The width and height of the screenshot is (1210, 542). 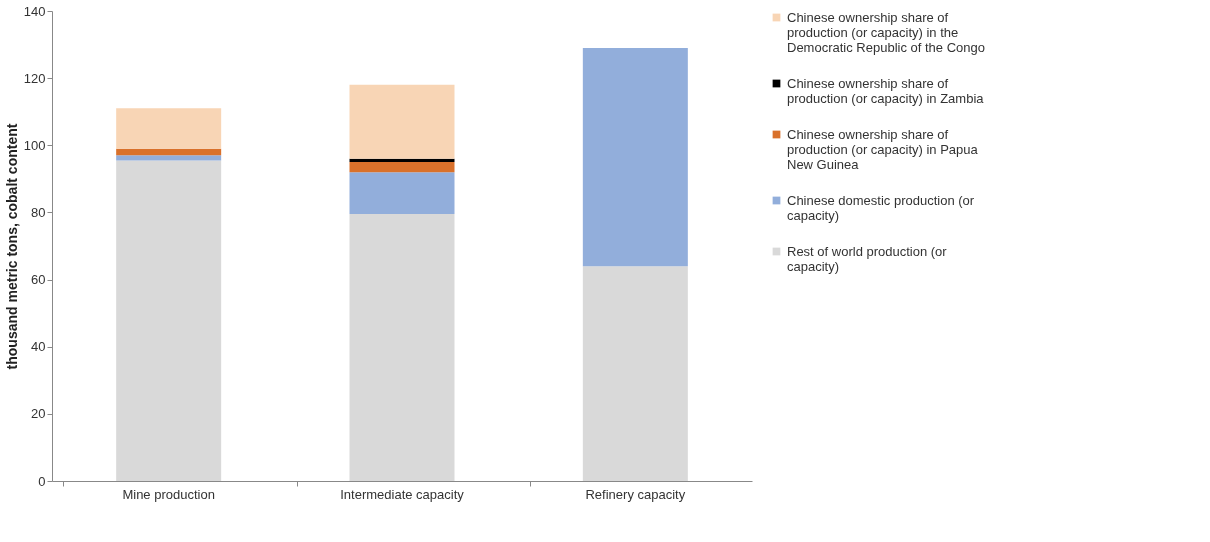 What do you see at coordinates (168, 494) in the screenshot?
I see `x-tick-label: Mine production` at bounding box center [168, 494].